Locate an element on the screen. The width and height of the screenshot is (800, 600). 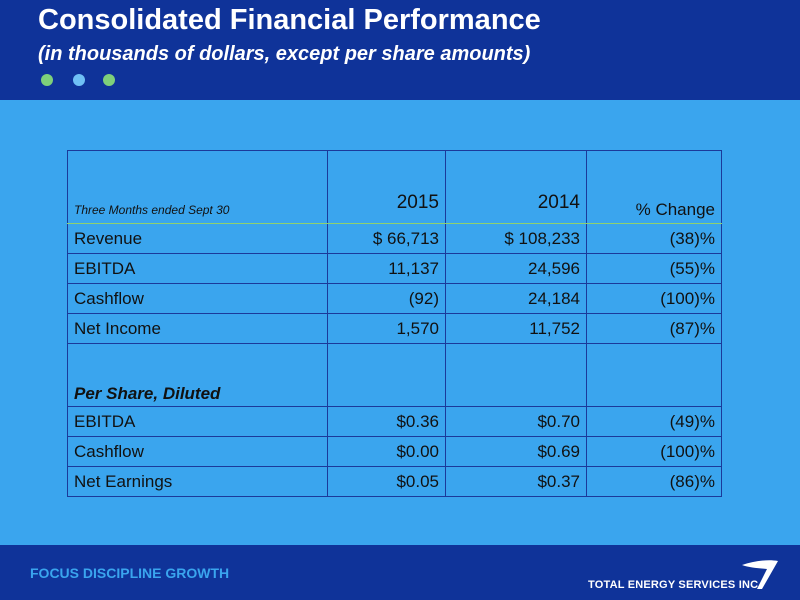
blue-dot-icon is located at coordinates (79, 80).